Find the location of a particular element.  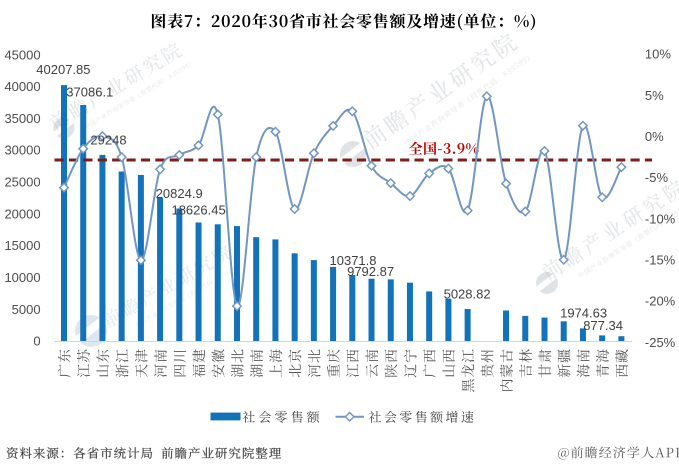

svg-text: 29248 is located at coordinates (108, 140).